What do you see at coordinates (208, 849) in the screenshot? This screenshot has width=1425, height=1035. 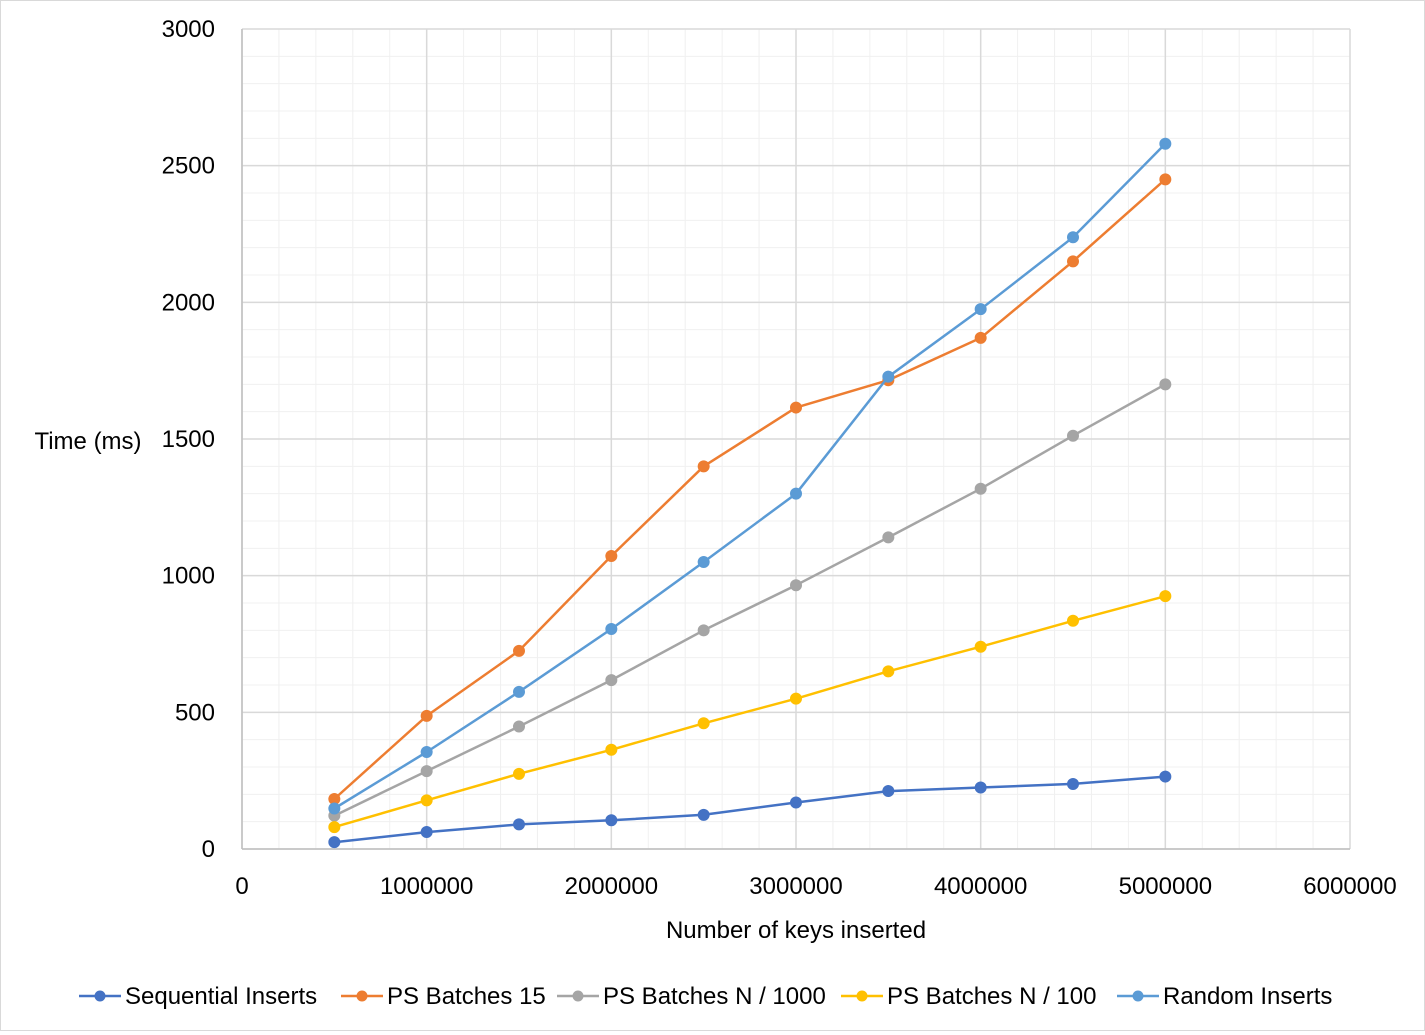 I see `y-tick-label: 0` at bounding box center [208, 849].